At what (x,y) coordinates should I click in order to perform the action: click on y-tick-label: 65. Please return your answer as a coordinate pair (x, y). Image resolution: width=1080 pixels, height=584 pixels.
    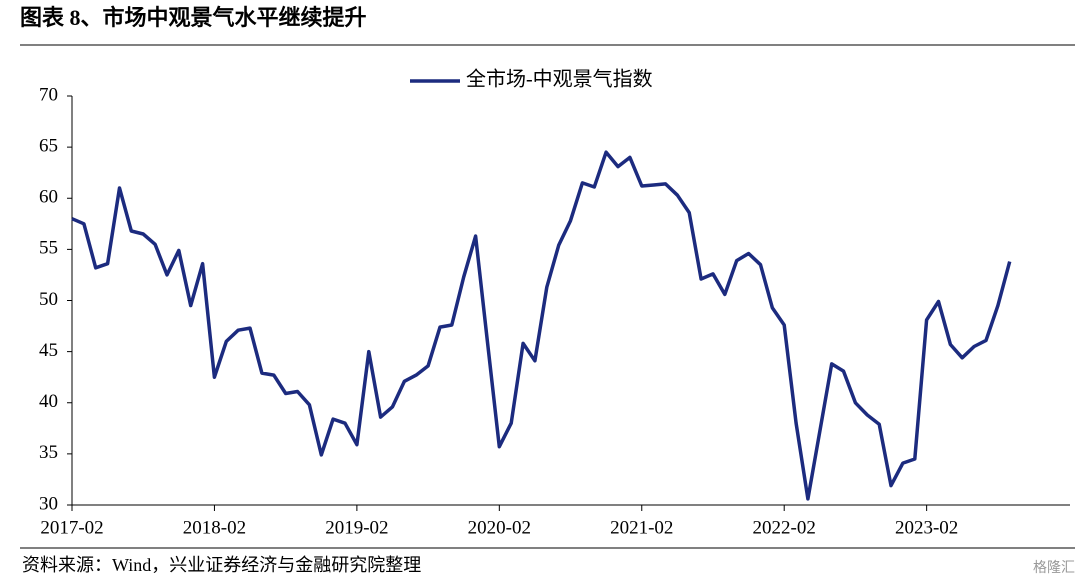
    Looking at the image, I should click on (48, 145).